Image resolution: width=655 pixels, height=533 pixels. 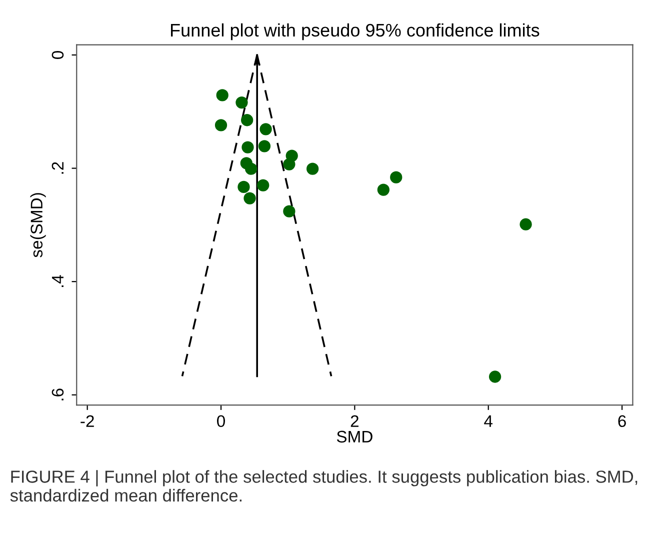 I want to click on y-tick-label: 0, so click(x=58, y=54).